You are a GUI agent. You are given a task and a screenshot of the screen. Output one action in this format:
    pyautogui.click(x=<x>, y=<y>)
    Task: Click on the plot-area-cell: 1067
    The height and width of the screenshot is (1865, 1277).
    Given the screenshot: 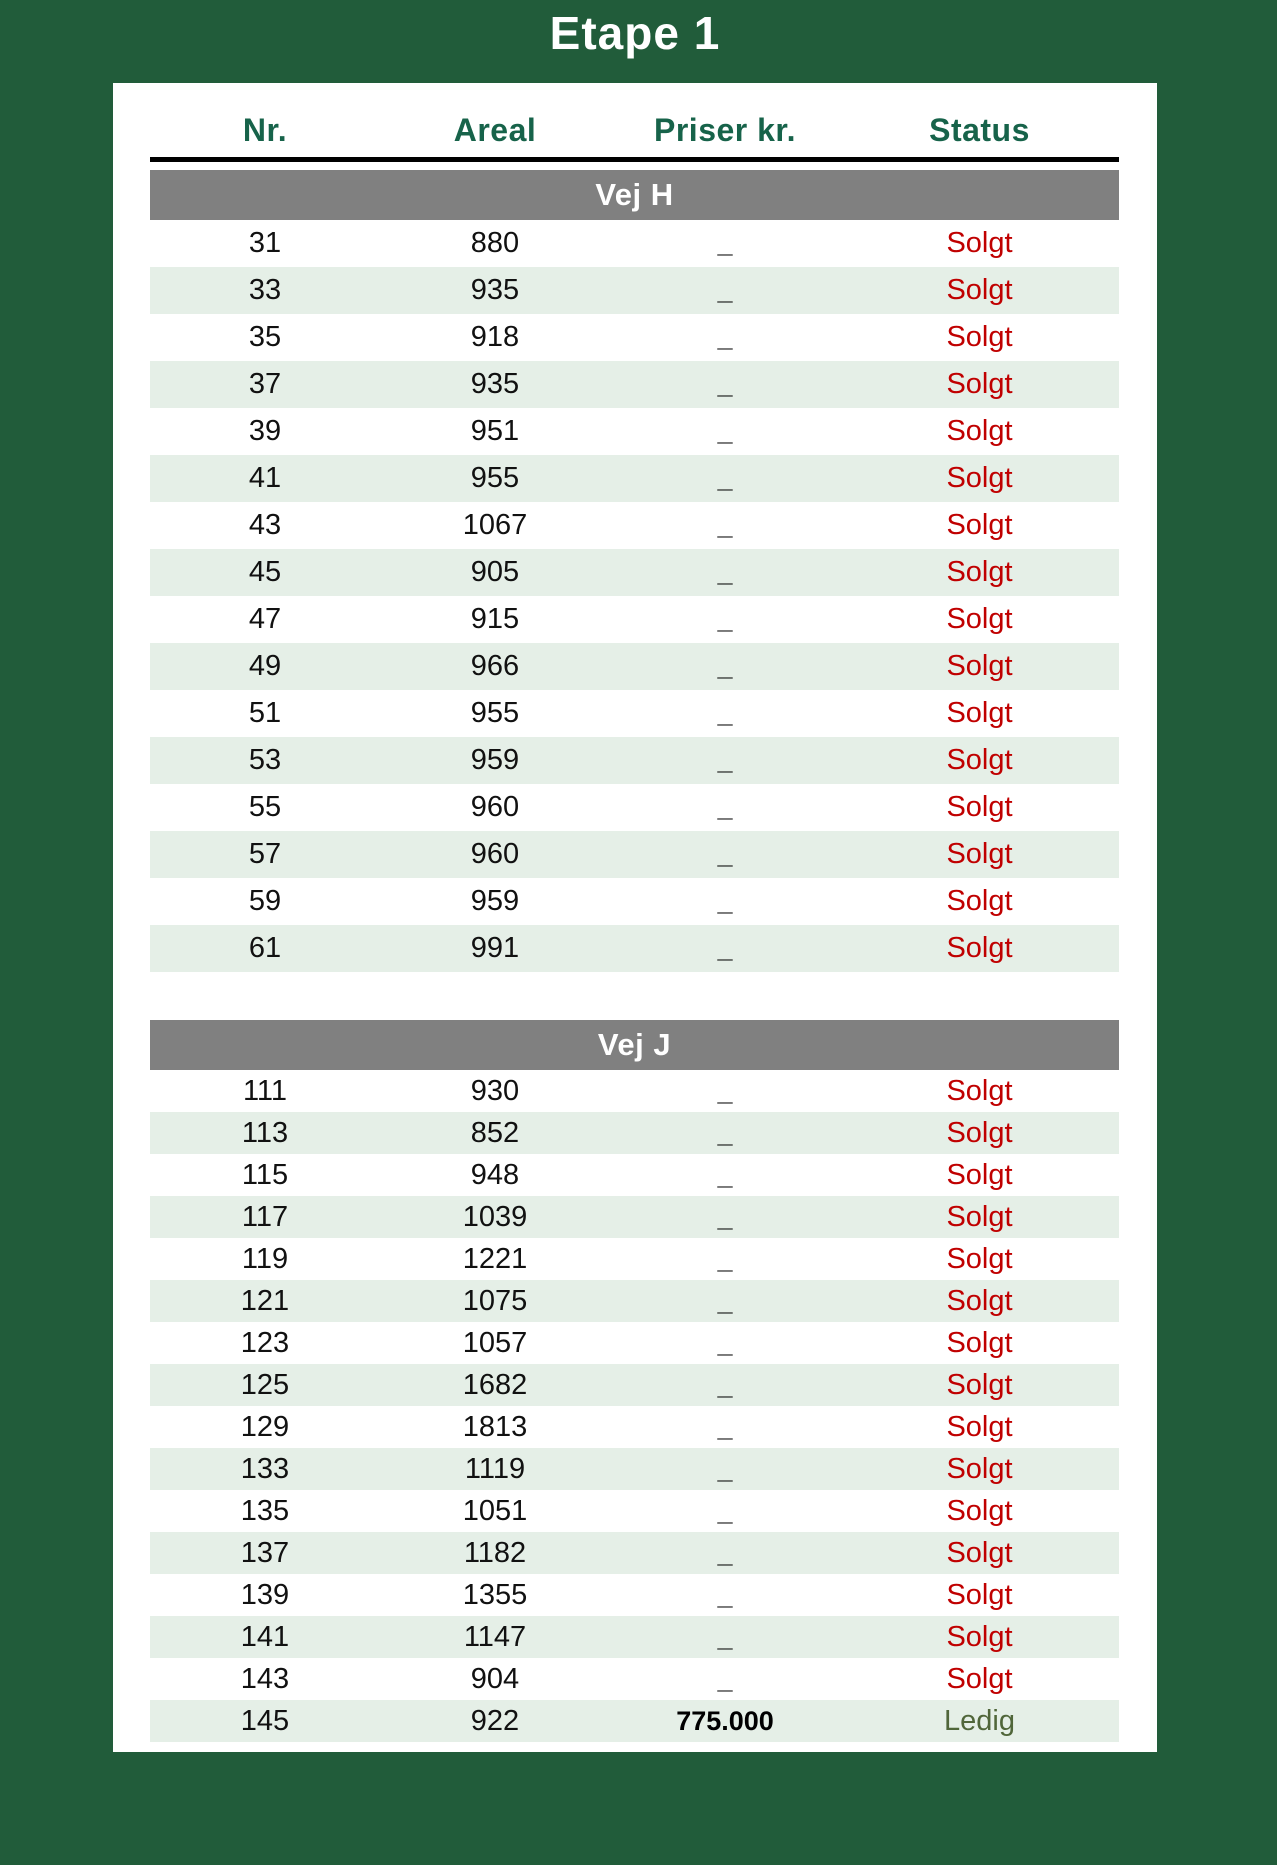 What is the action you would take?
    pyautogui.click(x=495, y=525)
    